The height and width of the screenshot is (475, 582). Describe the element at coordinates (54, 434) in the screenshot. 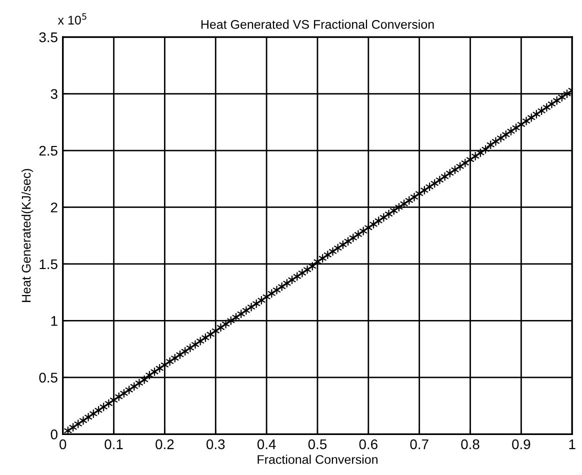

I see `y-tick-label: 0` at that location.